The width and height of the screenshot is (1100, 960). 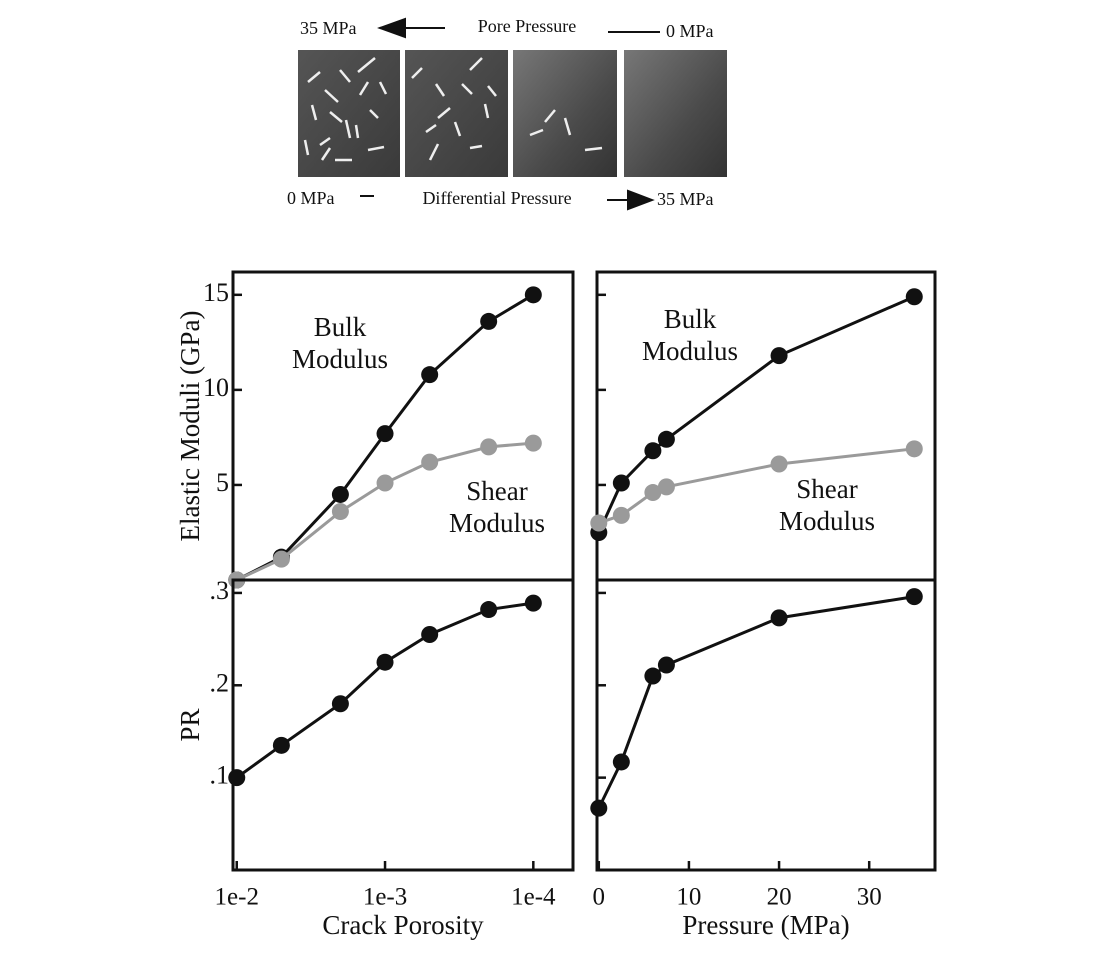 I want to click on x-tick-label: 0, so click(x=599, y=897).